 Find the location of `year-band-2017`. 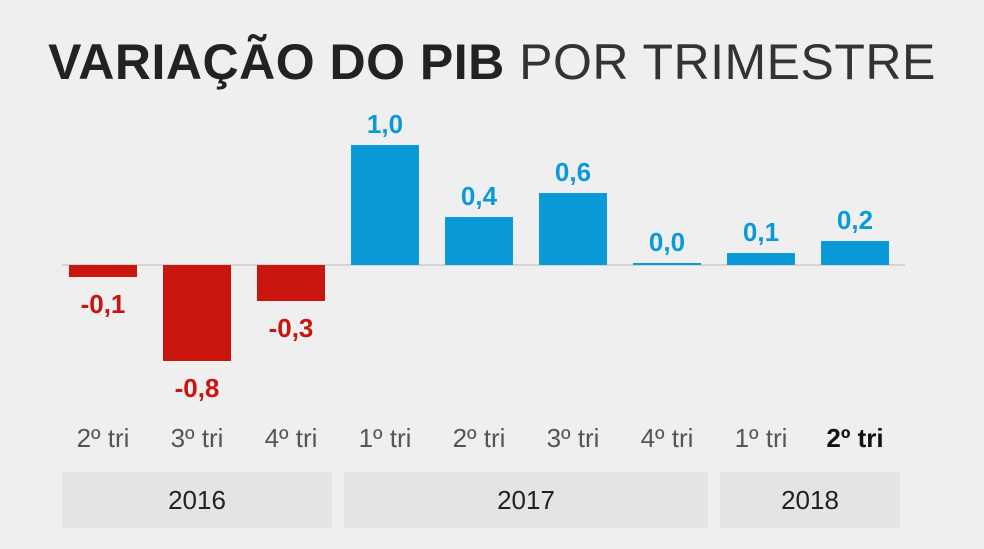

year-band-2017 is located at coordinates (526, 500).